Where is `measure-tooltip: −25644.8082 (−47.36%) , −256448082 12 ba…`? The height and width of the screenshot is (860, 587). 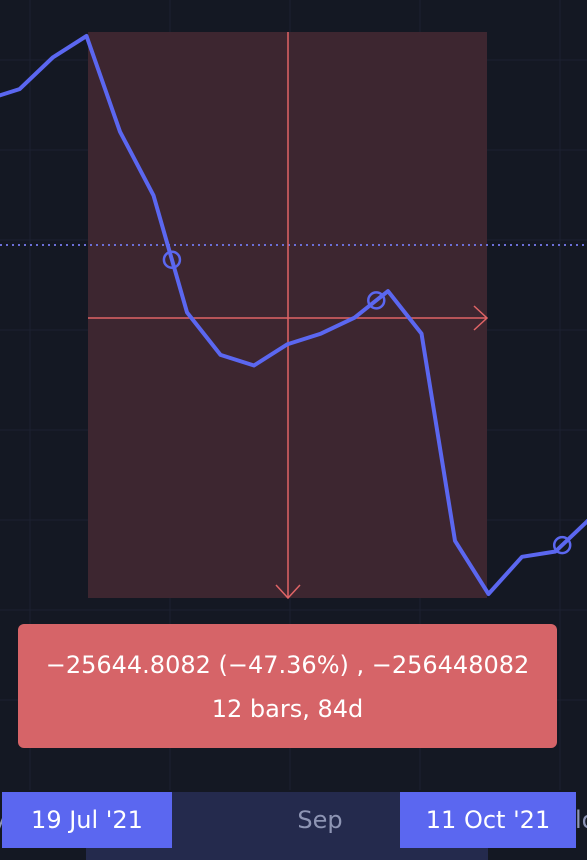
measure-tooltip: −25644.8082 (−47.36%) , −256448082 12 ba… is located at coordinates (287, 686).